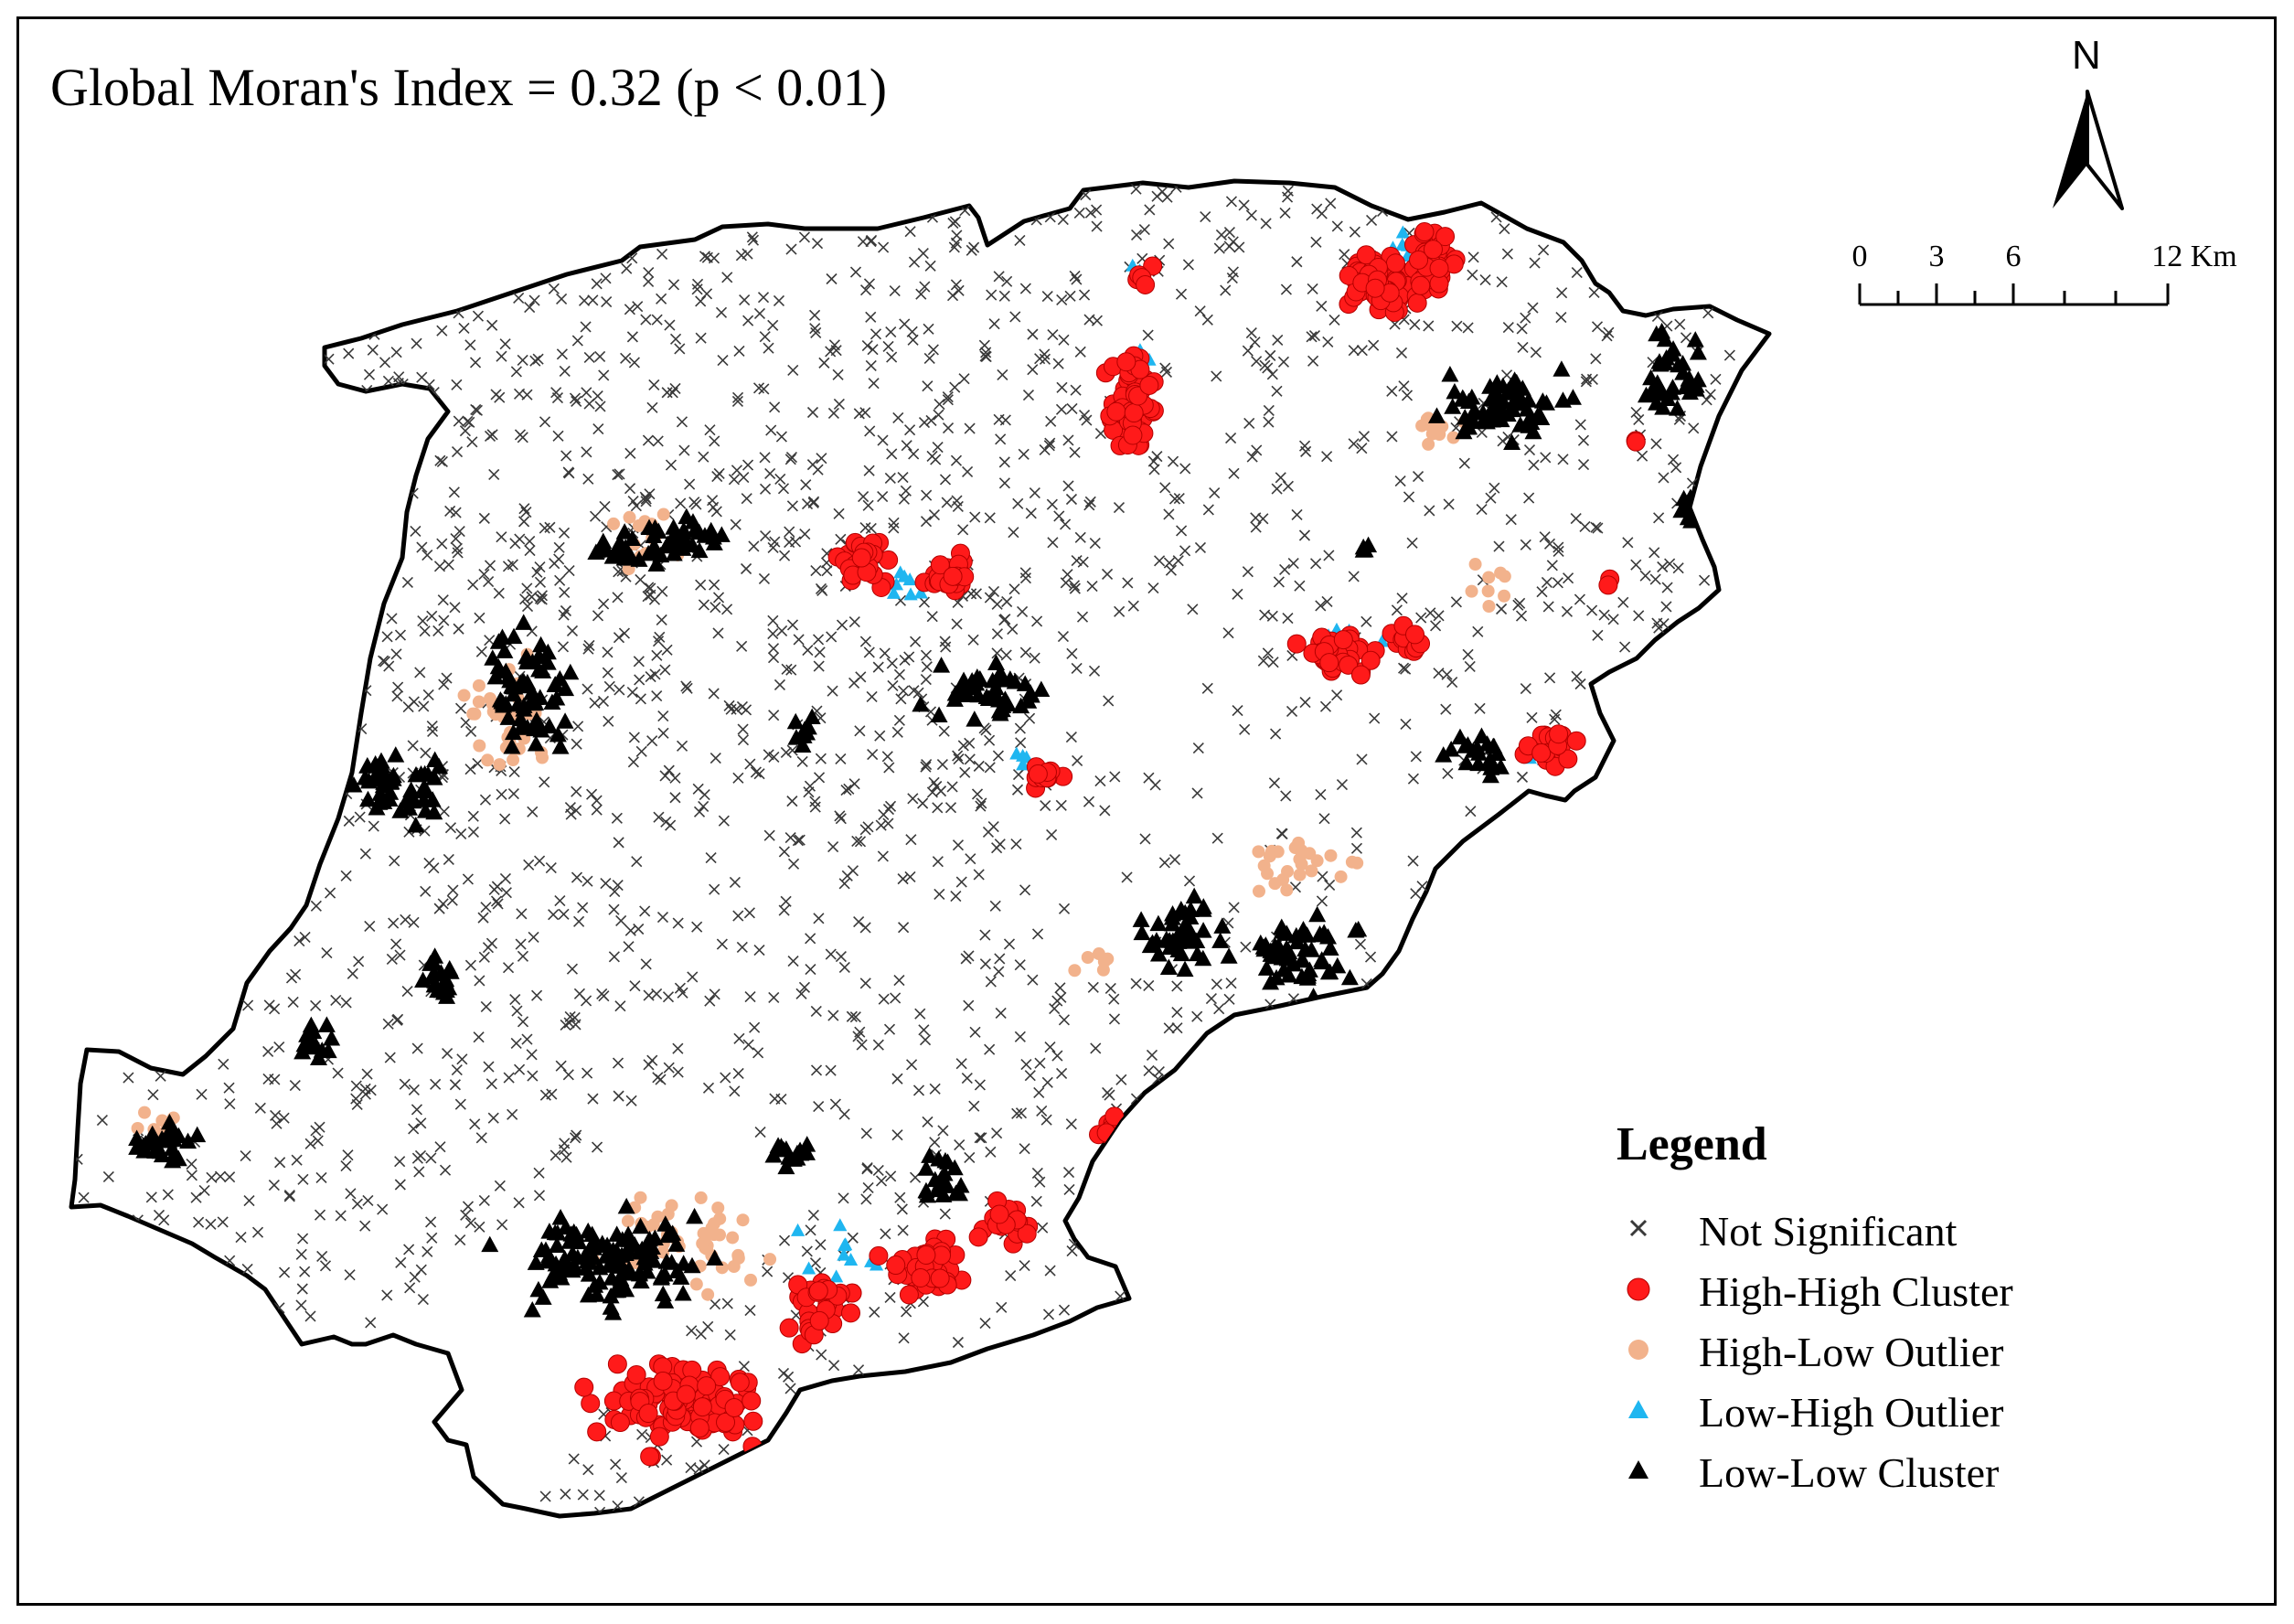 The image size is (2294, 1624). Describe the element at coordinates (1937, 256) in the screenshot. I see `scale-label-3: 3` at that location.